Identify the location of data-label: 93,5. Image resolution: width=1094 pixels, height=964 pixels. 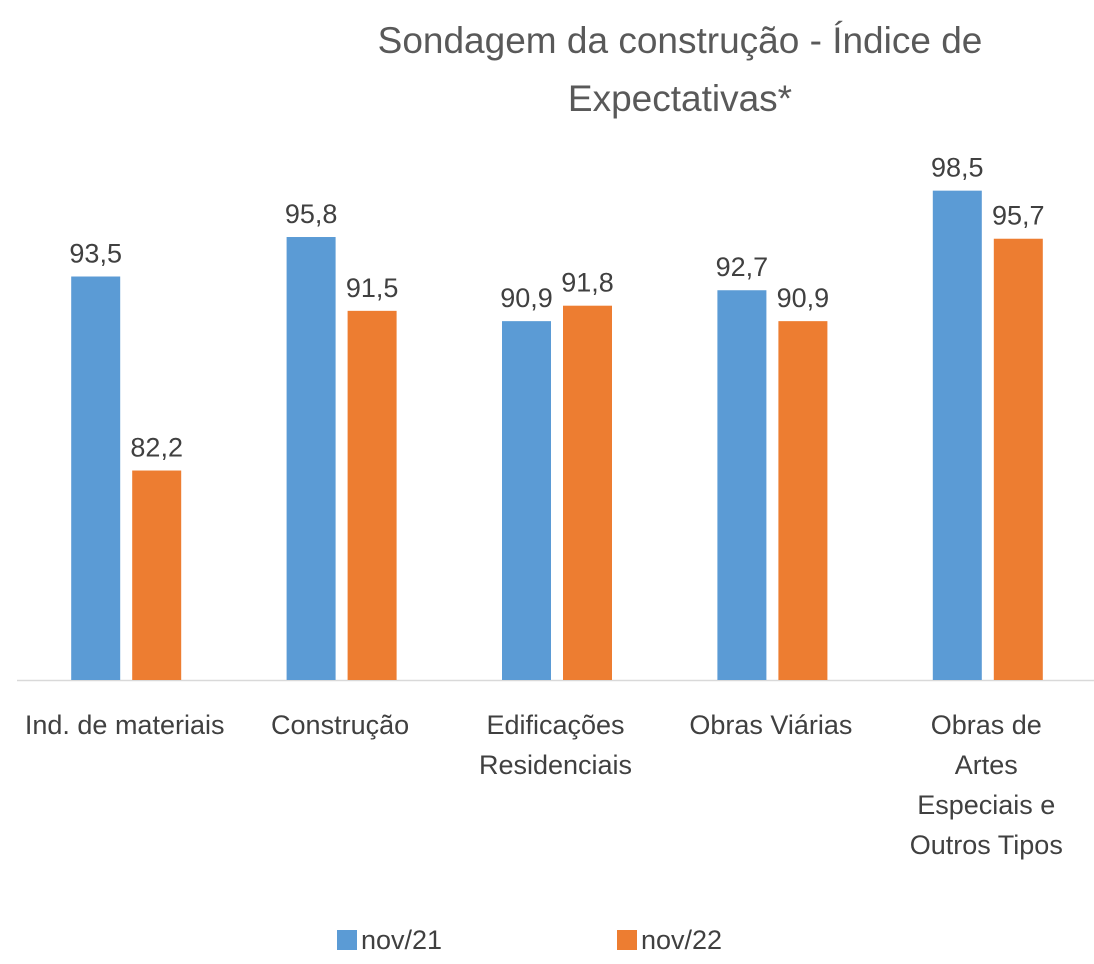
(95, 254).